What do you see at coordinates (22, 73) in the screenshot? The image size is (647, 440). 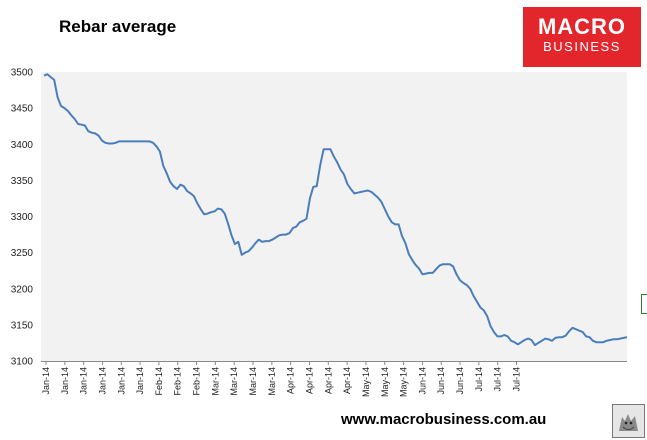 I see `y-tick-label: 3500` at bounding box center [22, 73].